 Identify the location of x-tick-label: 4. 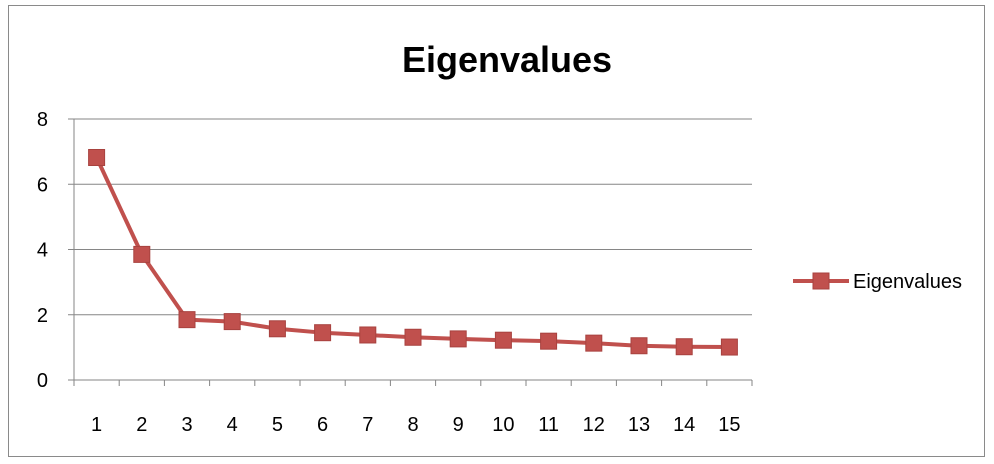
(232, 425).